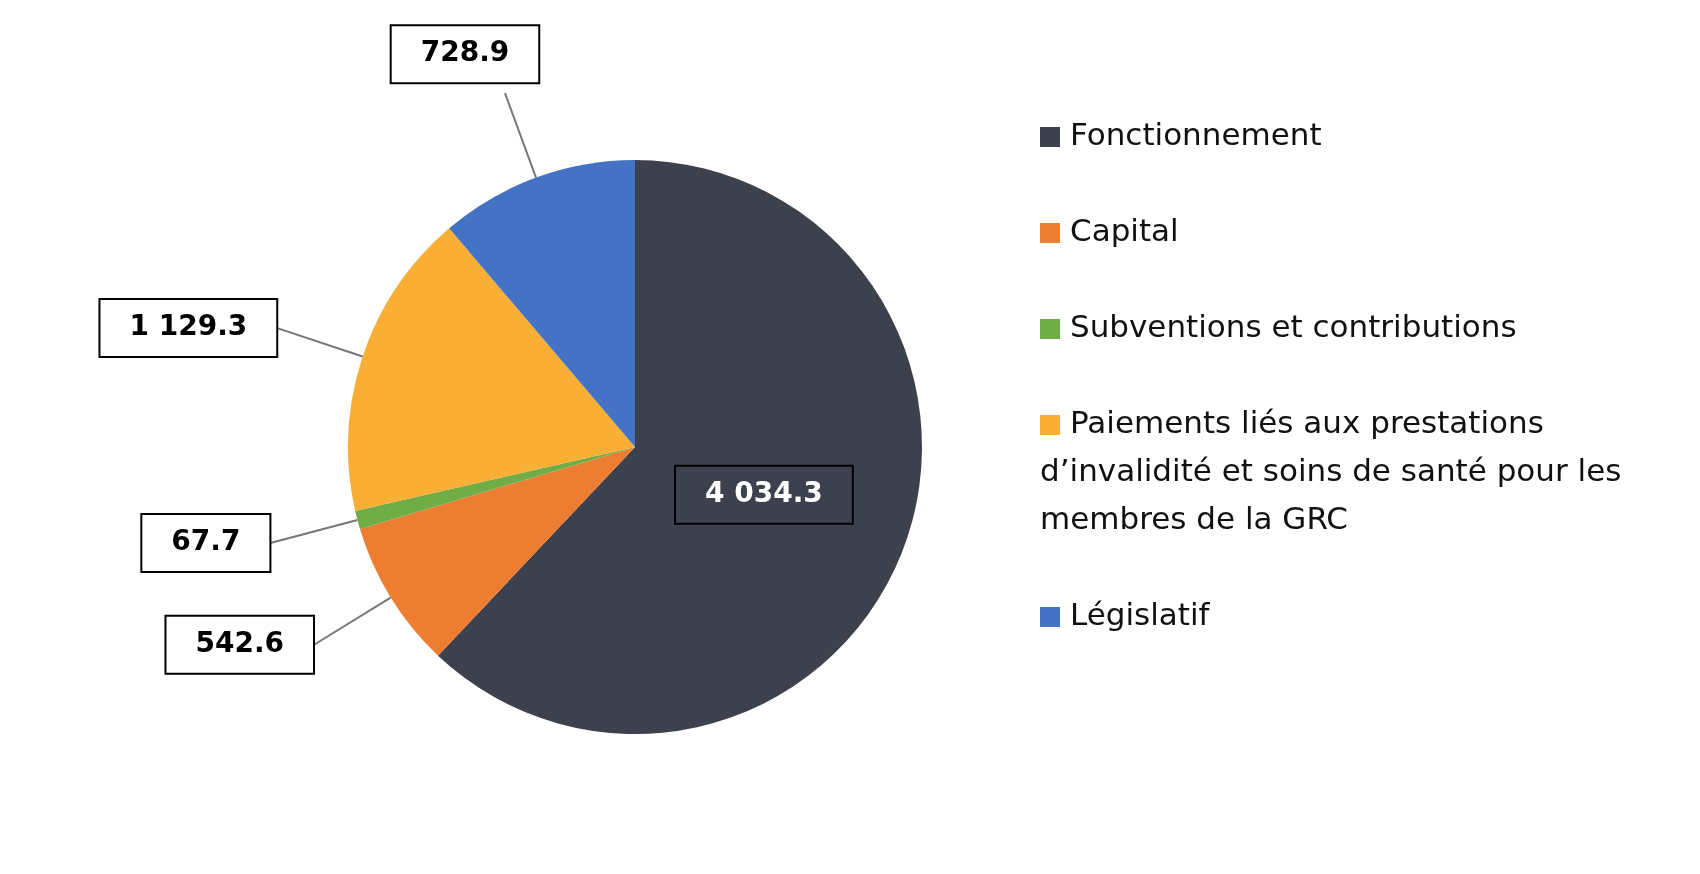 The width and height of the screenshot is (1700, 874). What do you see at coordinates (1196, 134) in the screenshot?
I see `legend-label: Fonctionnement` at bounding box center [1196, 134].